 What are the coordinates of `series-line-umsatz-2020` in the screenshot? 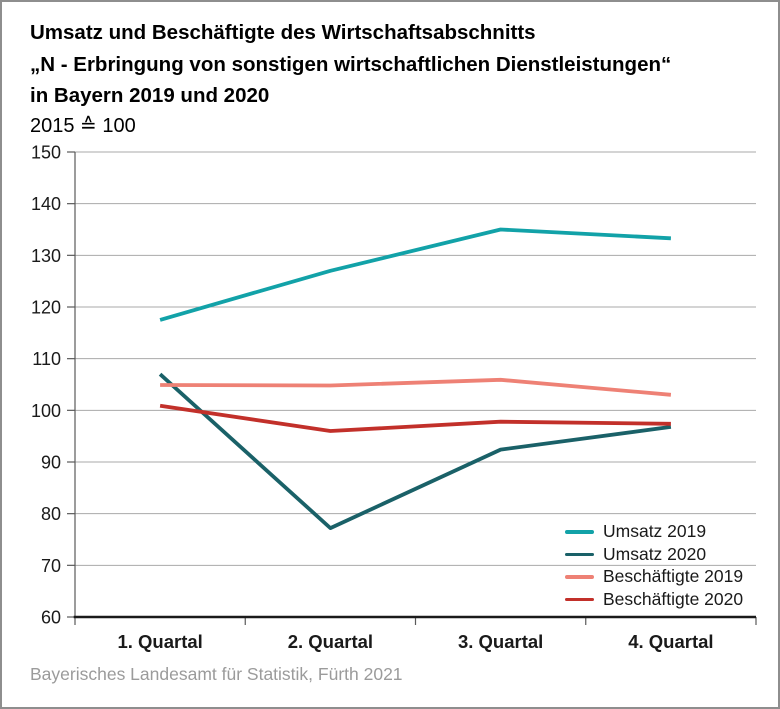 It's located at (415, 451).